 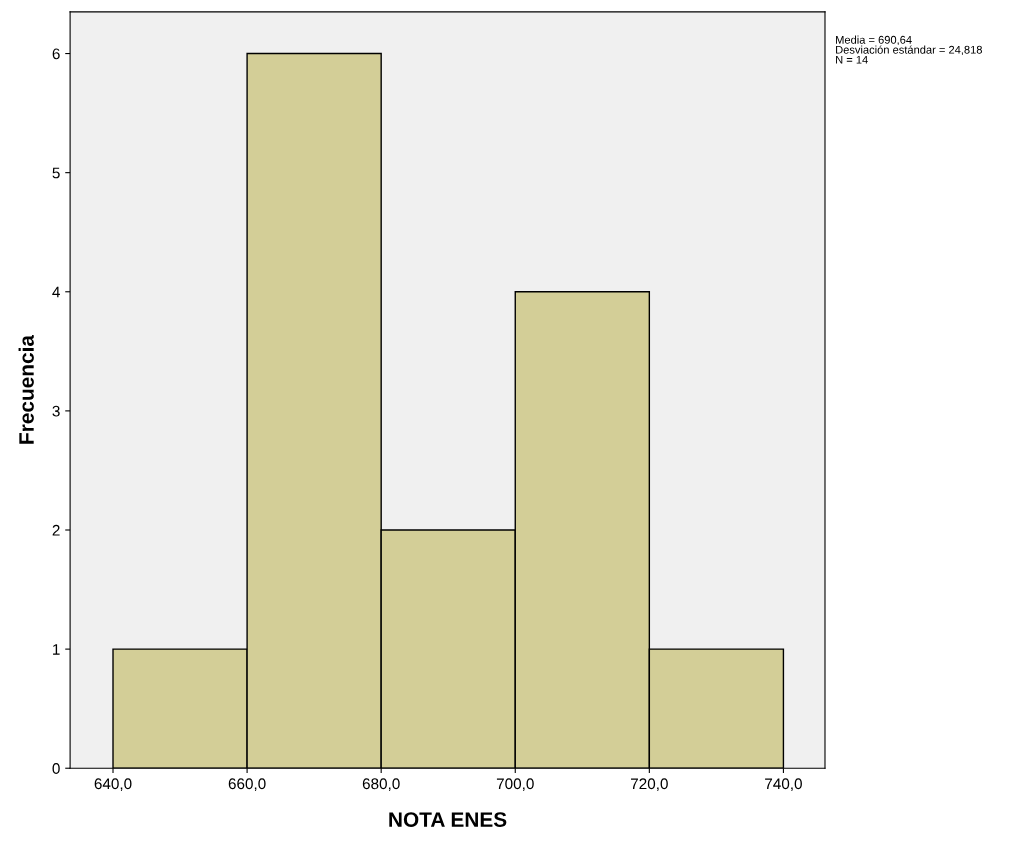 I want to click on x-tick-label: 680,0, so click(x=381, y=784).